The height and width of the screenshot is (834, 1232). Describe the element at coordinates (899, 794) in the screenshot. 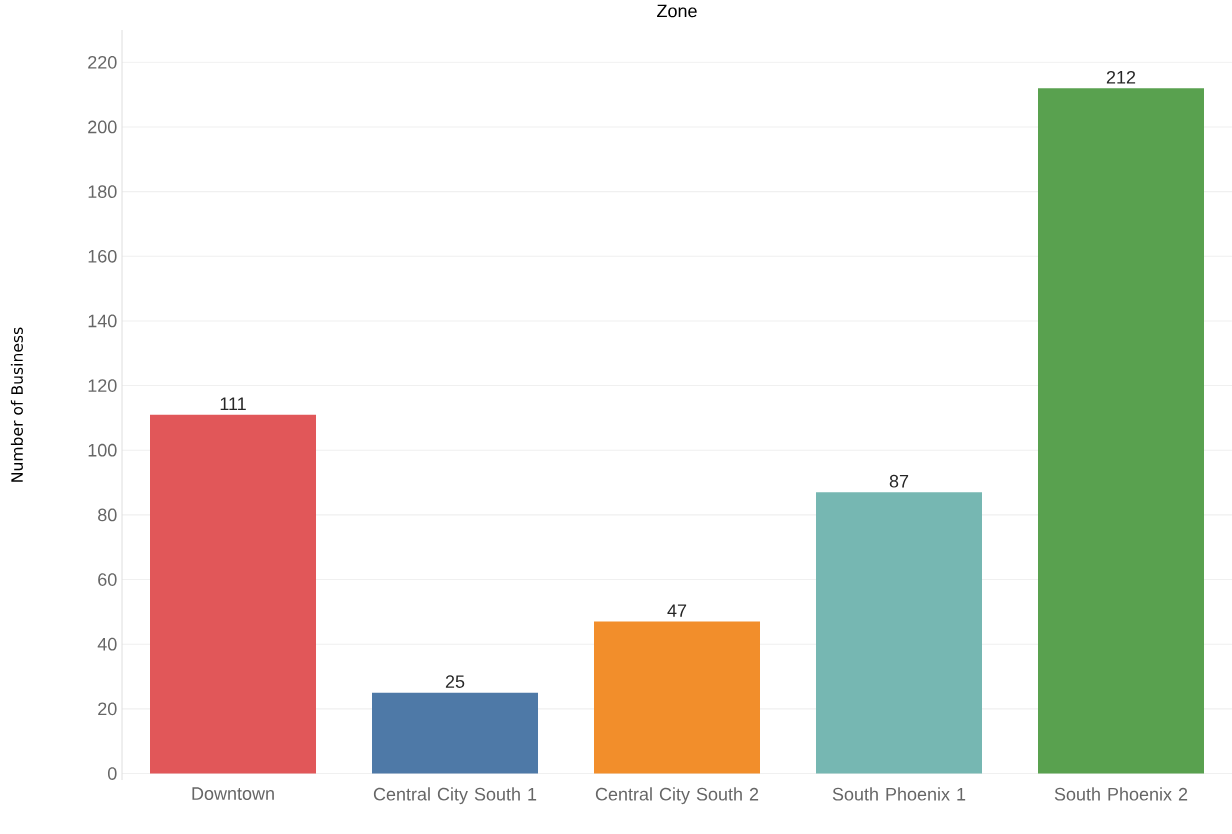

I see `x-tick-label: South Phoenix 1` at that location.